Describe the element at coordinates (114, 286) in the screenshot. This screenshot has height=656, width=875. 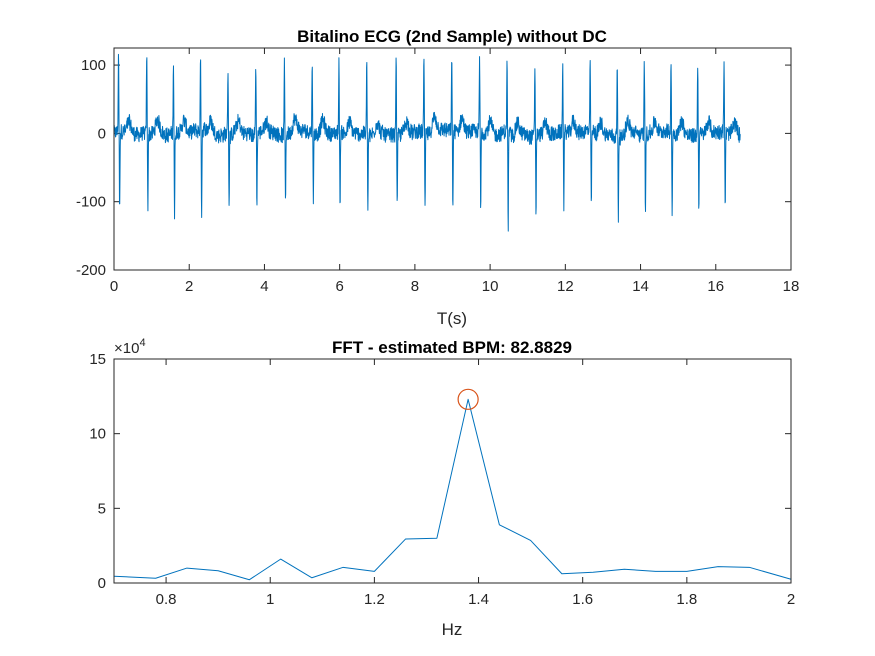
I see `p1-x-tick-label: 0` at that location.